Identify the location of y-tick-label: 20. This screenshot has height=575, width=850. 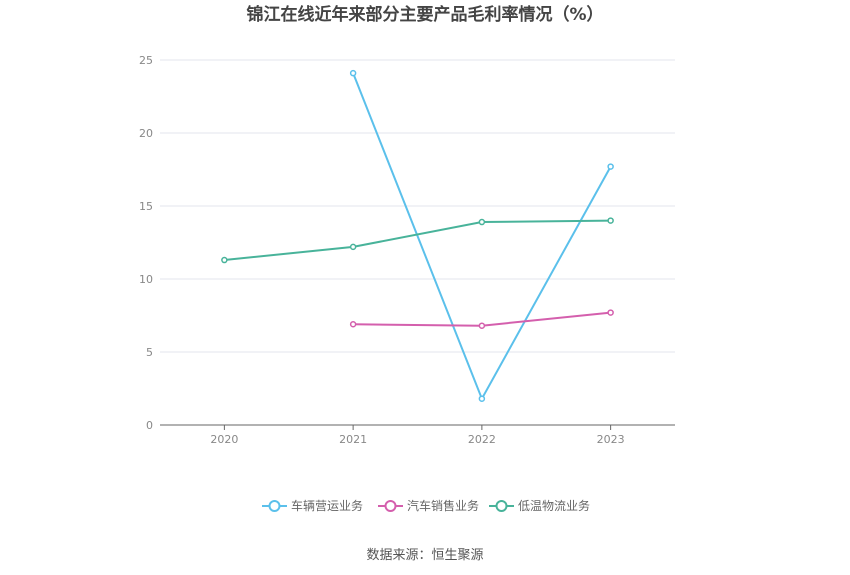
(146, 133).